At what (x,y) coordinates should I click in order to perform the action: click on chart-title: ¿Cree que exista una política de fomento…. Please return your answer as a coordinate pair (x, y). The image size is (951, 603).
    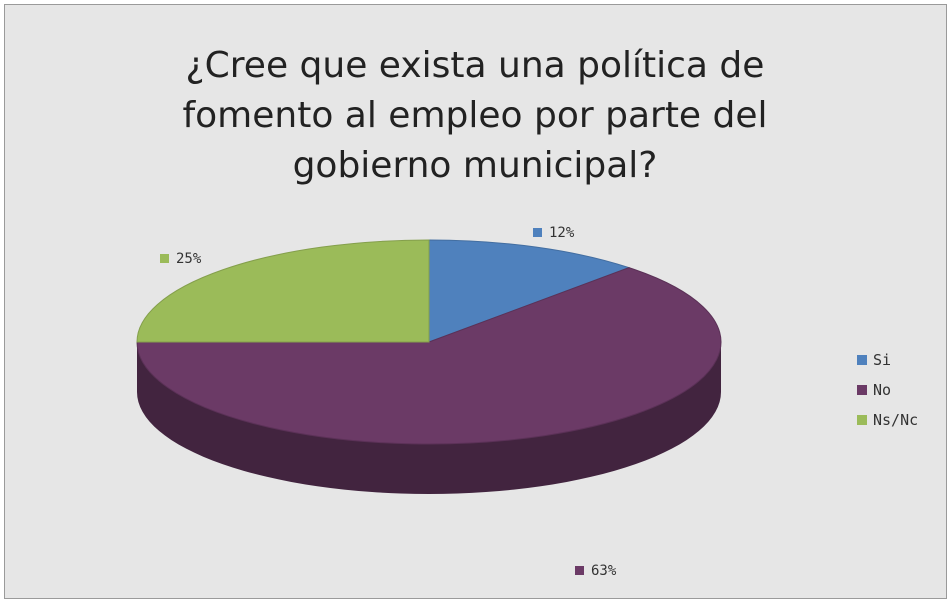
    Looking at the image, I should click on (475, 115).